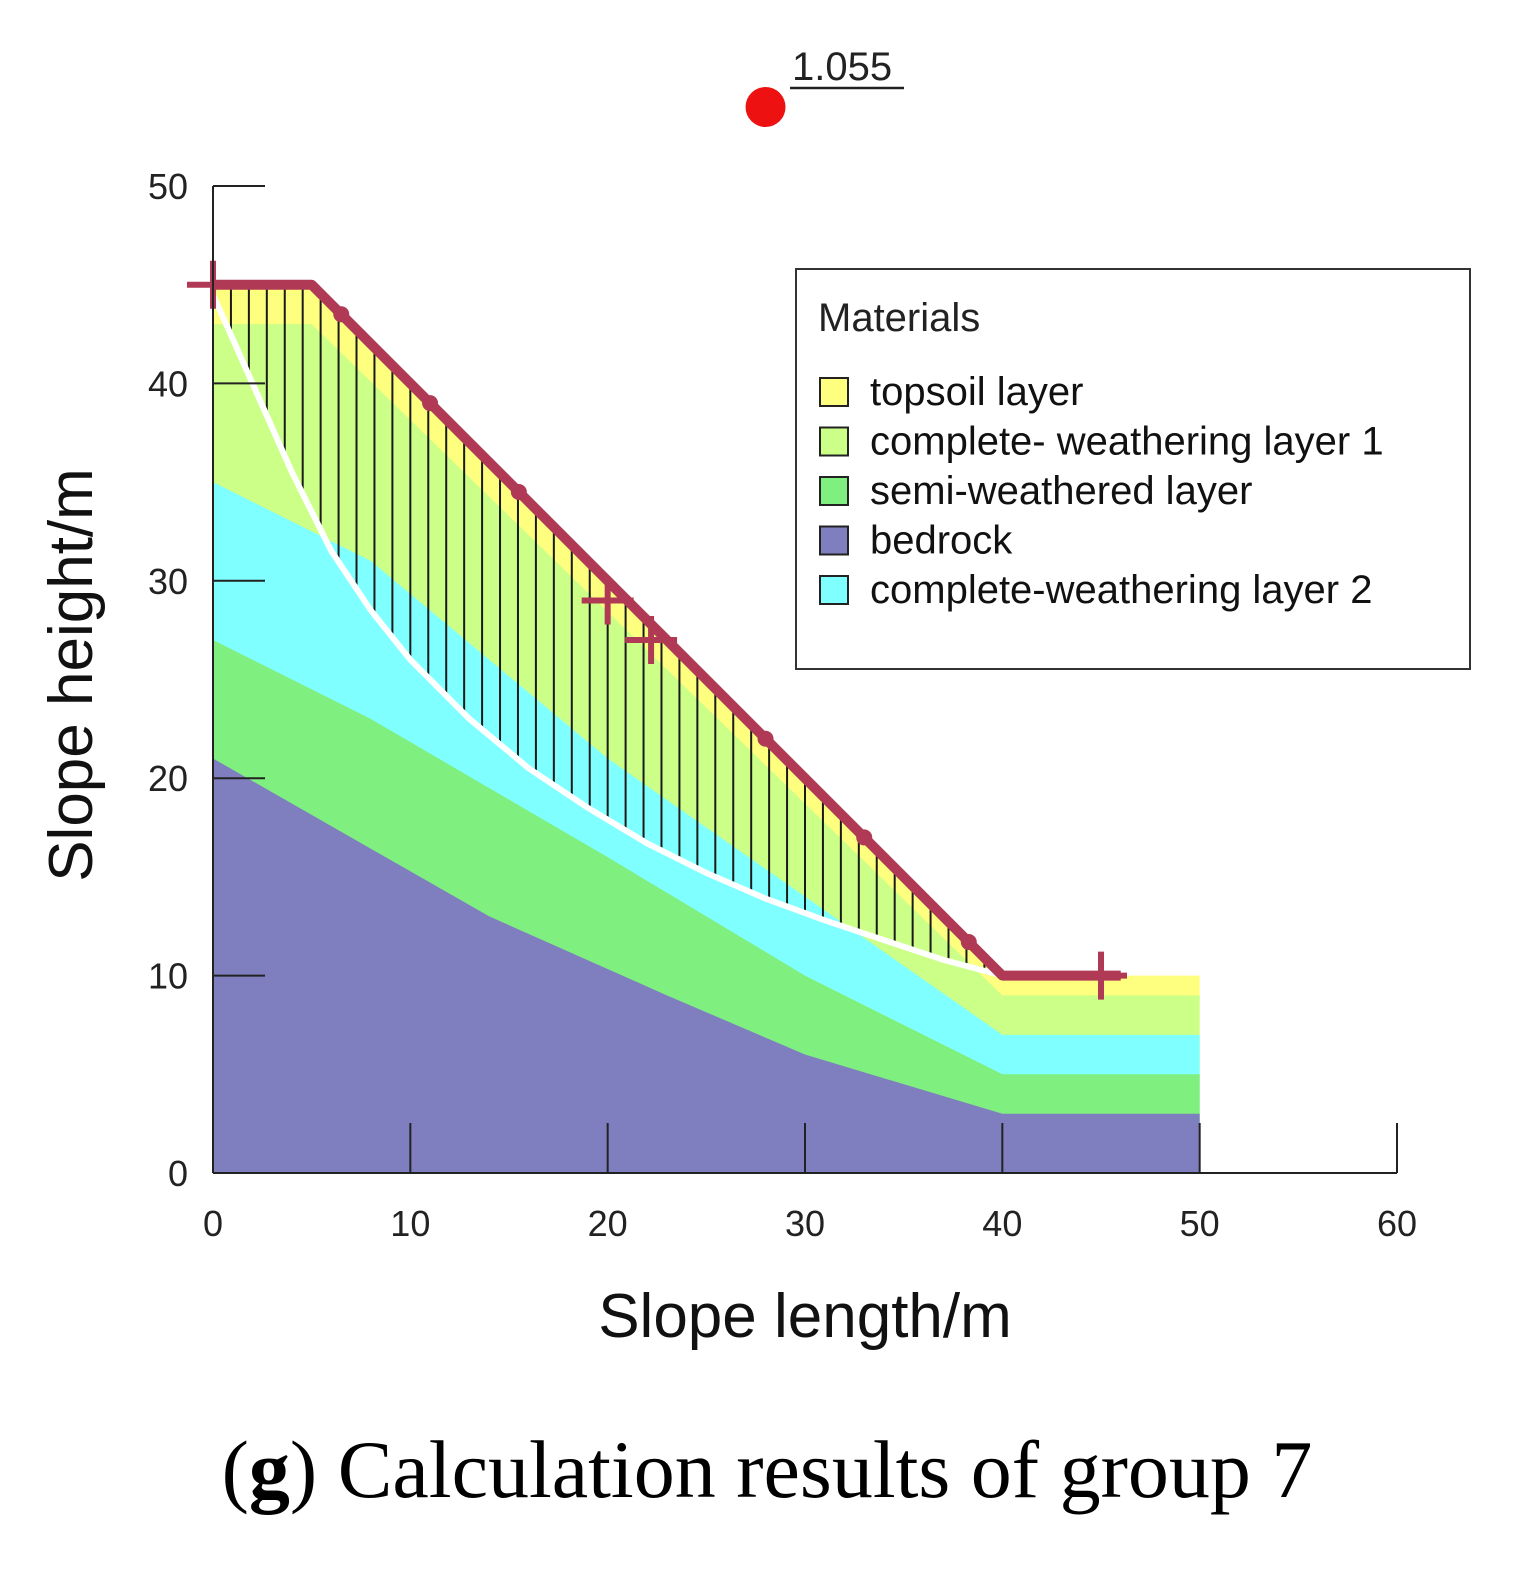 Image resolution: width=1533 pixels, height=1582 pixels. I want to click on y-axis-title: Slope height/m, so click(71, 675).